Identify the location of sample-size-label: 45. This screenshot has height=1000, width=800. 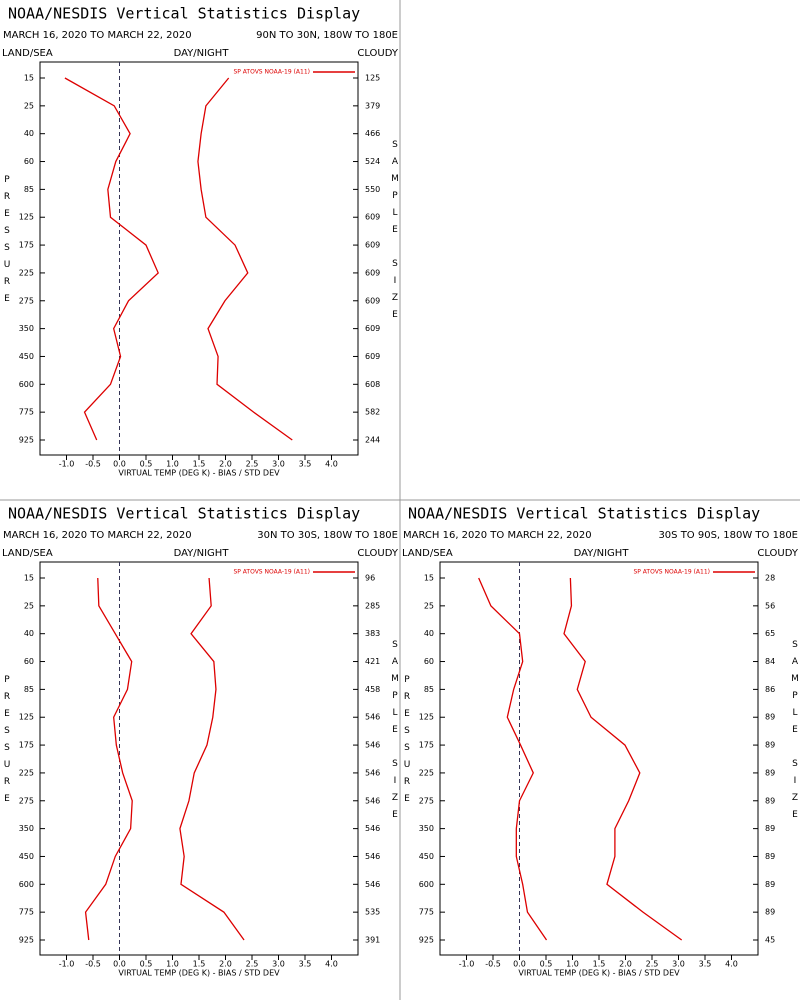
(770, 940).